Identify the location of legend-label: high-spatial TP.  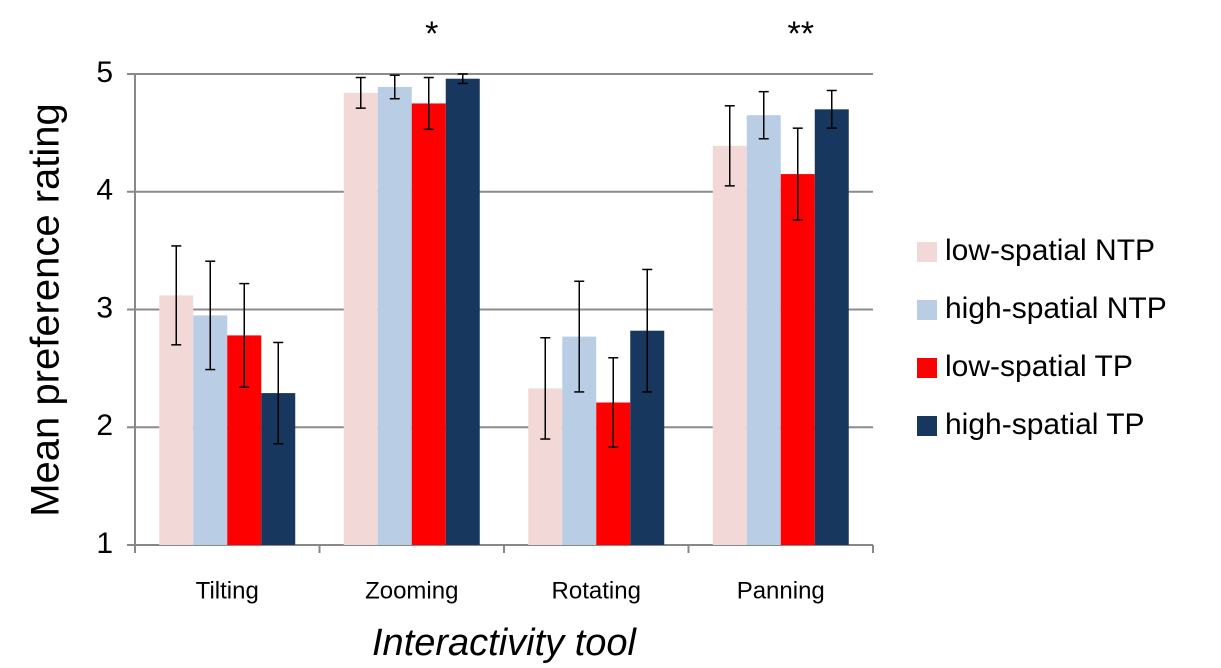
(1045, 424).